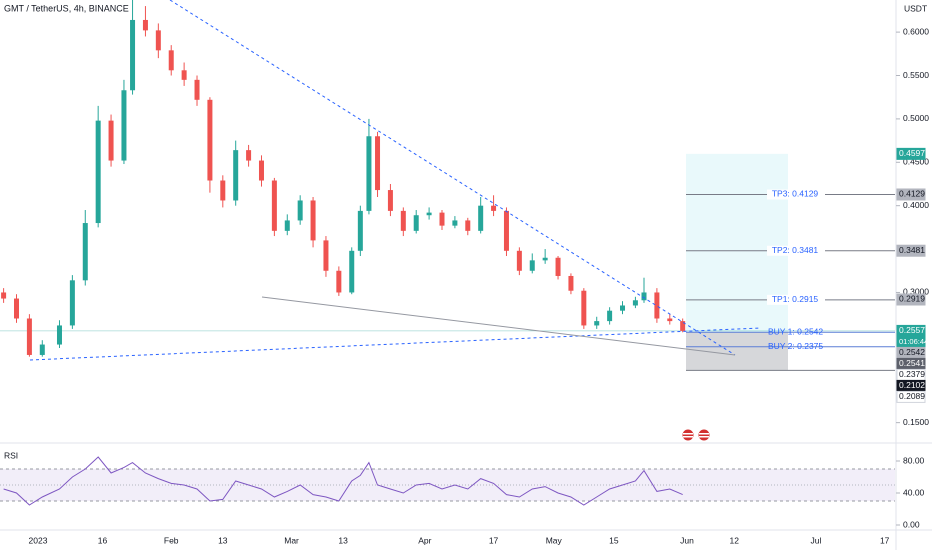 The width and height of the screenshot is (932, 550). I want to click on y-tick-label: 0.5000, so click(916, 118).